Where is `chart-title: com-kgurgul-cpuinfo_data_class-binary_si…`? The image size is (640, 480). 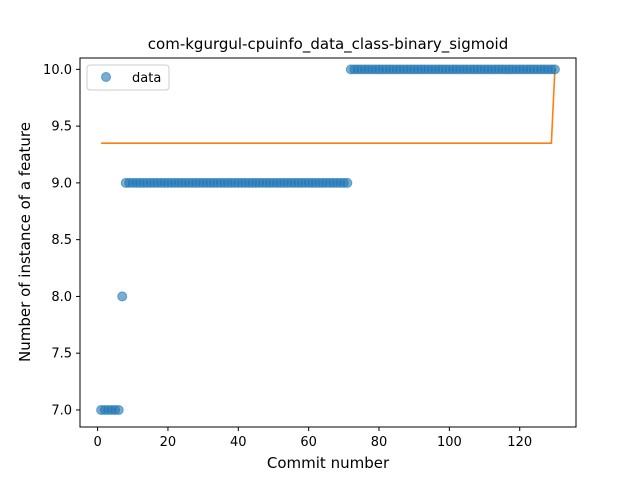
chart-title: com-kgurgul-cpuinfo_data_class-binary_si… is located at coordinates (328, 44).